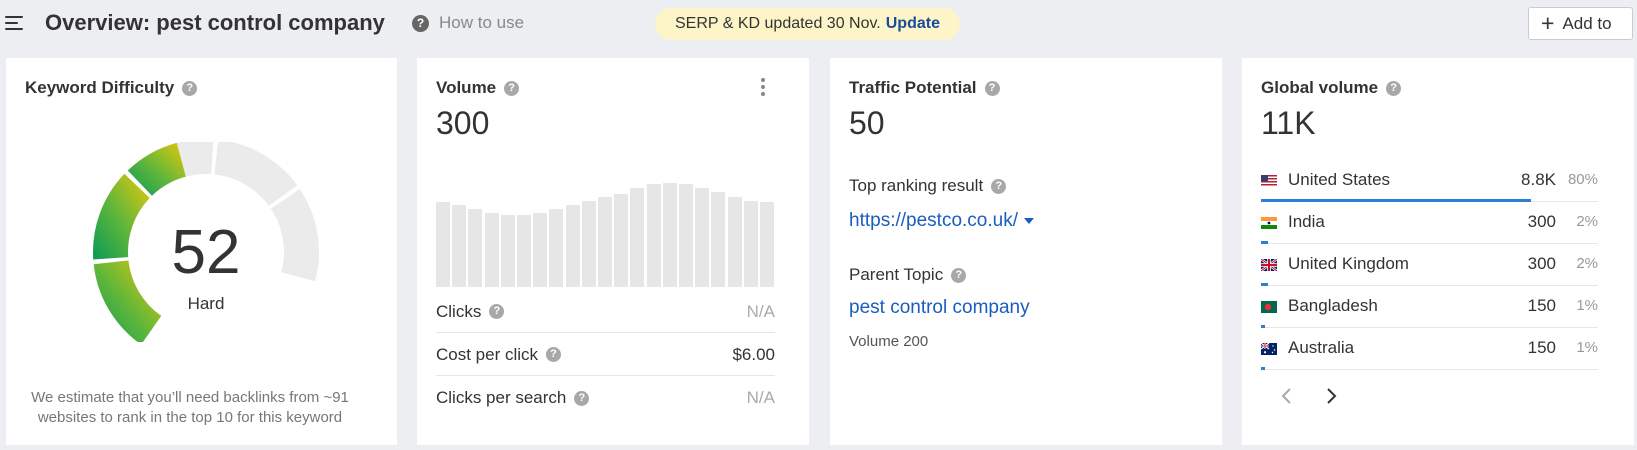 This screenshot has width=1637, height=450. I want to click on kd-gauge: 52 Hard, so click(206, 242).